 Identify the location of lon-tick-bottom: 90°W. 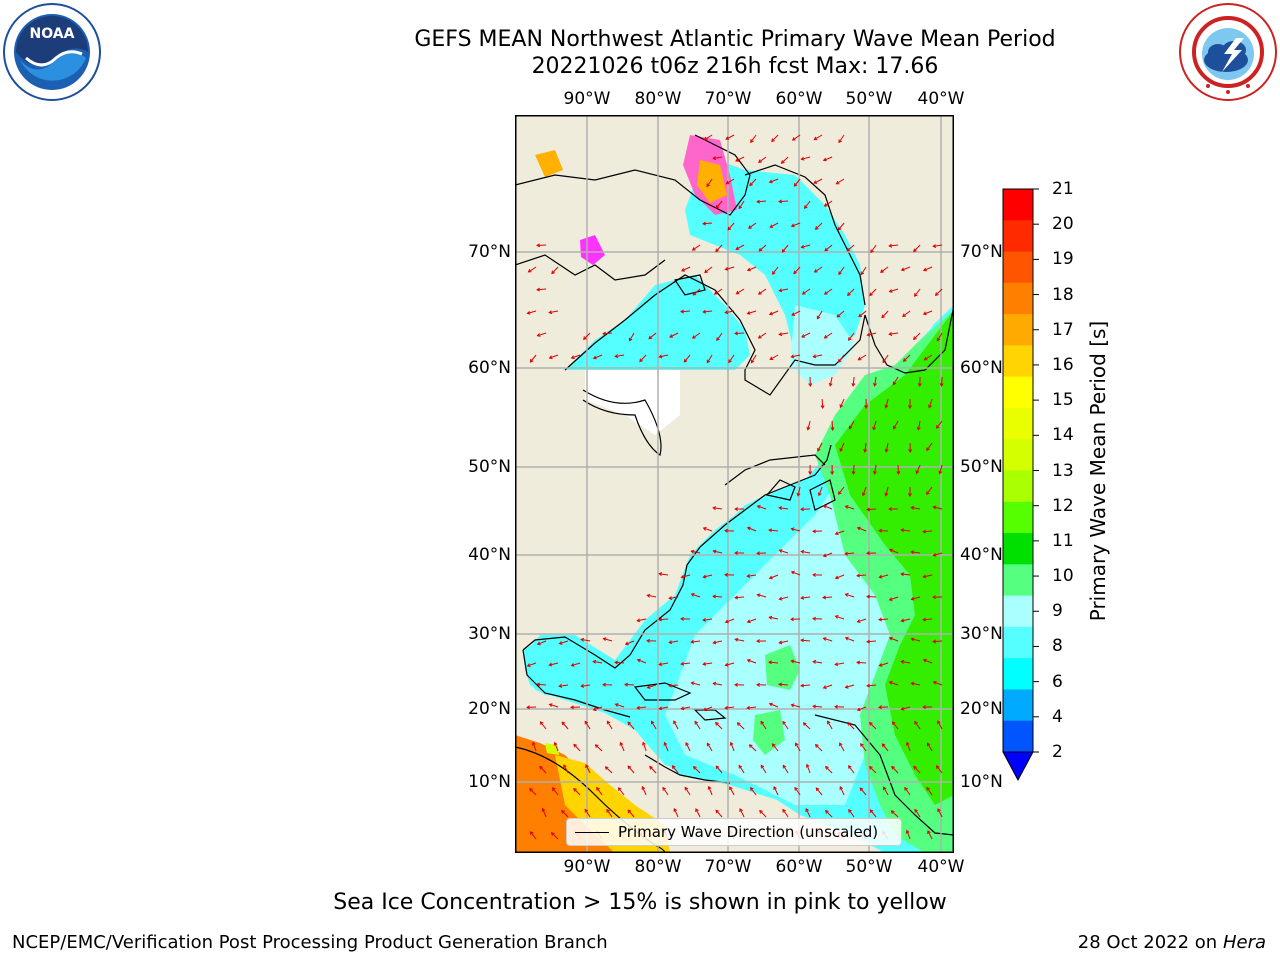
(587, 867).